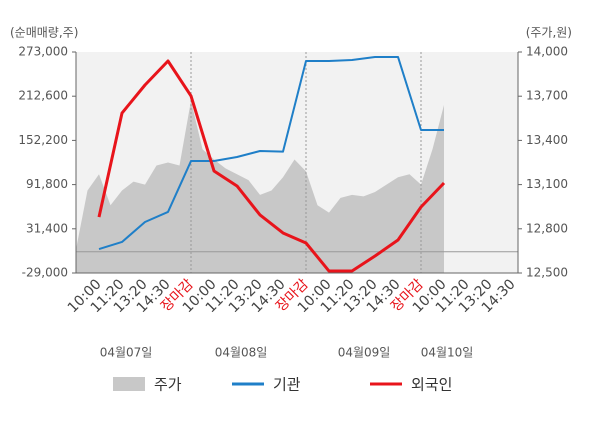 The width and height of the screenshot is (600, 428). I want to click on y-tick-label: 212,600, so click(43, 96).